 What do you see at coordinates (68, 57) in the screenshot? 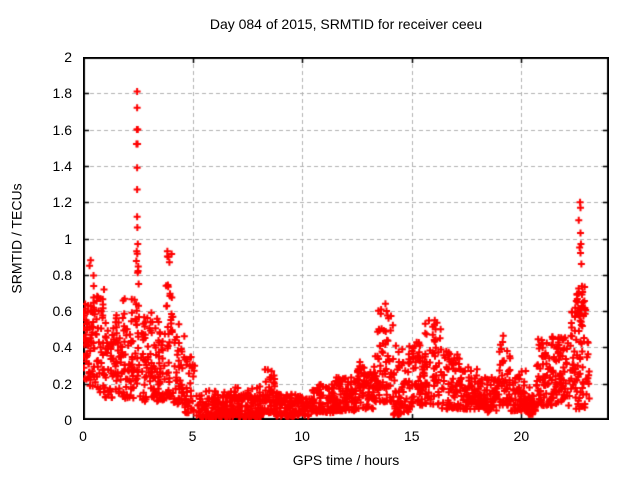
I see `y-tick-label: 2` at bounding box center [68, 57].